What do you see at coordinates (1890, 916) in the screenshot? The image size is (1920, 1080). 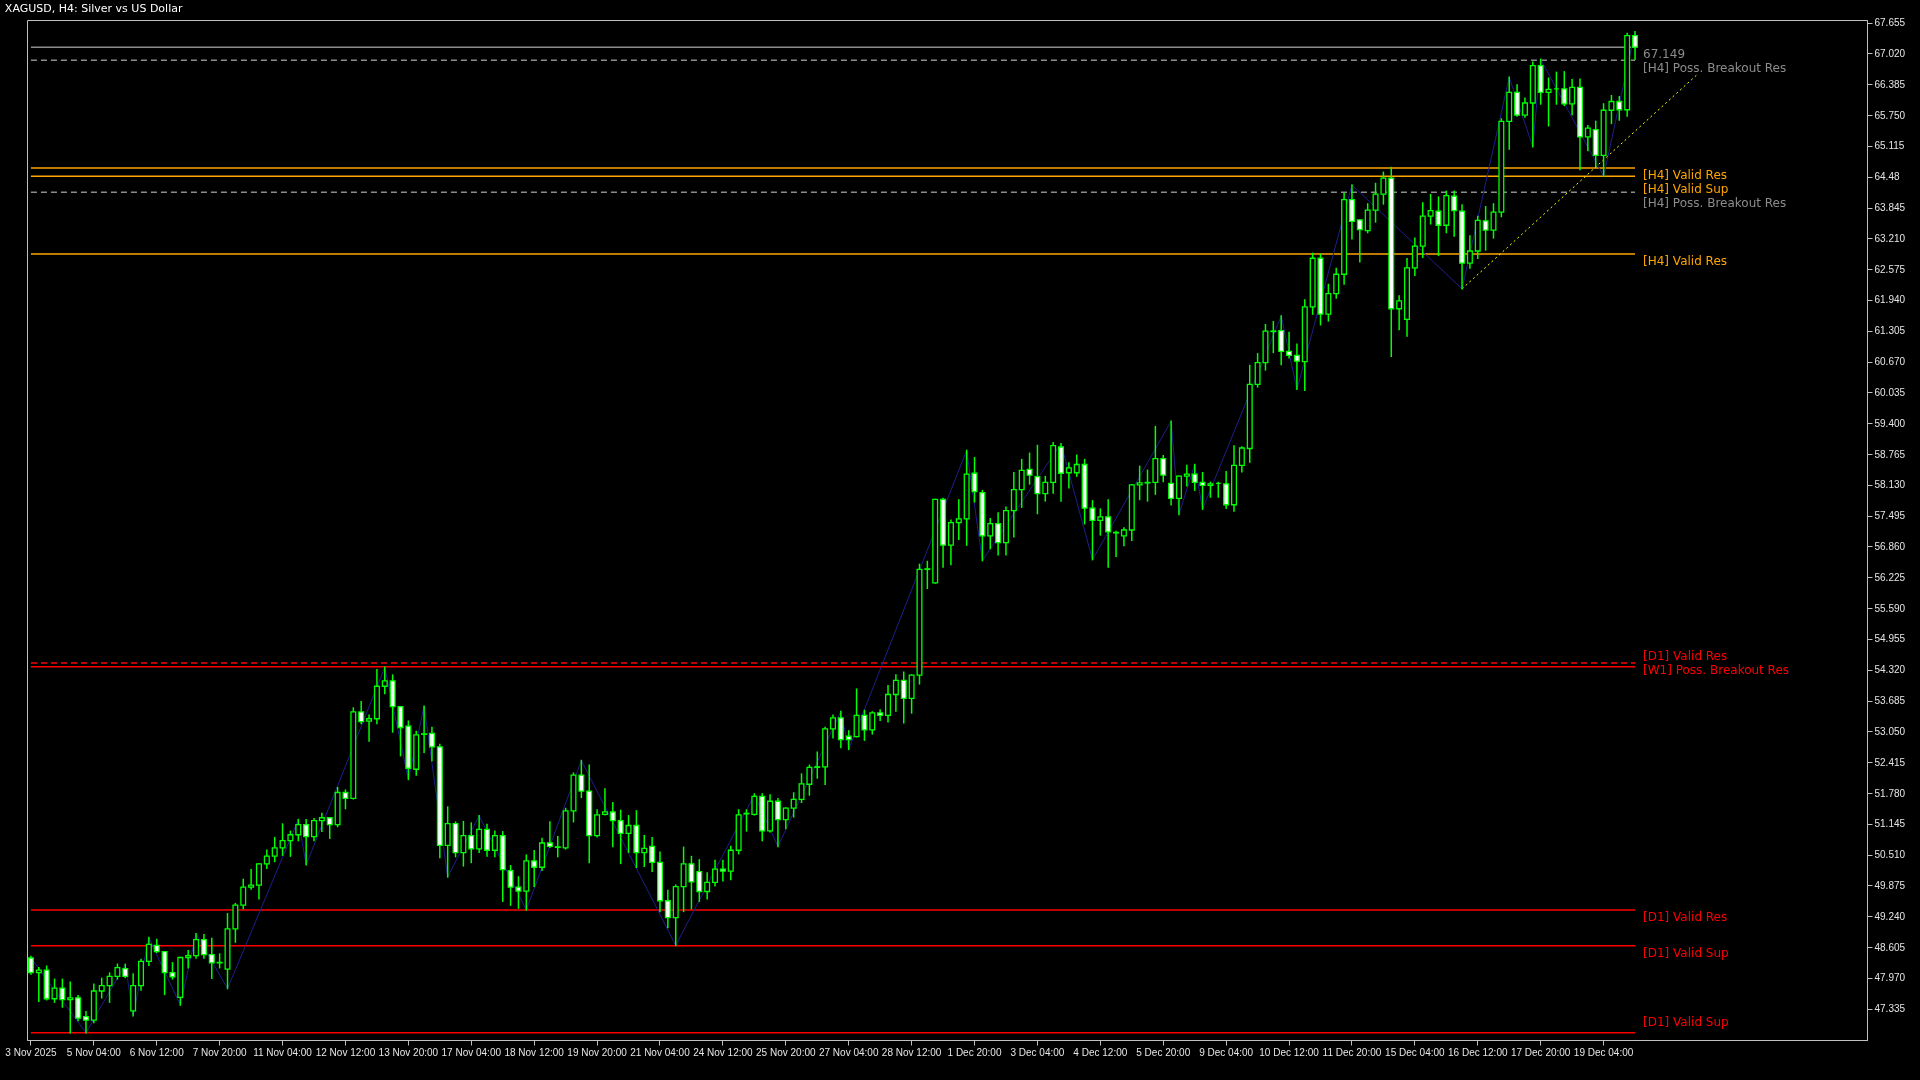 I see `y-tick-label: 49.240` at bounding box center [1890, 916].